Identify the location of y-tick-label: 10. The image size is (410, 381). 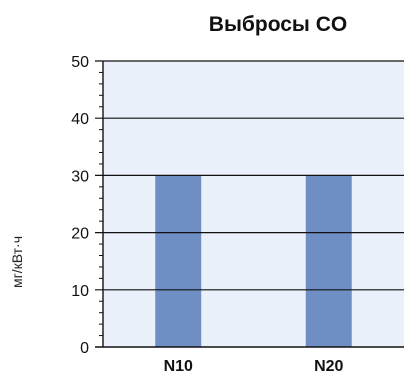
(80, 291).